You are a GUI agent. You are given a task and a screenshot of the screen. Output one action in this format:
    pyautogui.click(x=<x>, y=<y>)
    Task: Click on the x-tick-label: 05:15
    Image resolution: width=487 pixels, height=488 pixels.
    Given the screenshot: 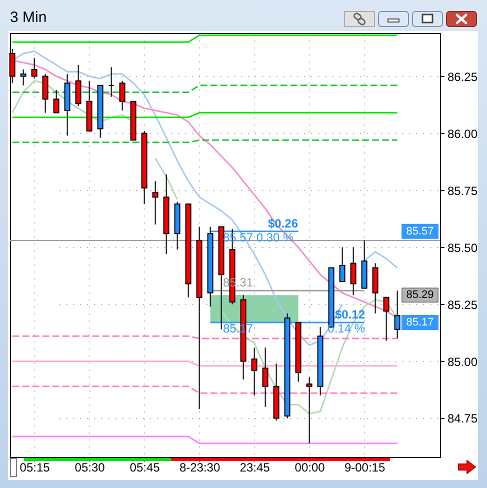 What is the action you would take?
    pyautogui.click(x=35, y=467)
    